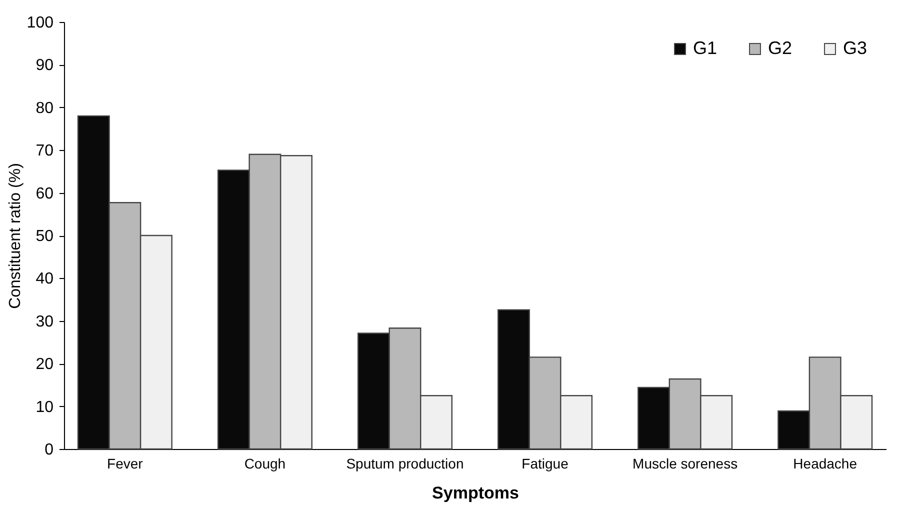 This screenshot has width=912, height=513. Describe the element at coordinates (825, 464) in the screenshot. I see `x-tick-label: Headache` at that location.